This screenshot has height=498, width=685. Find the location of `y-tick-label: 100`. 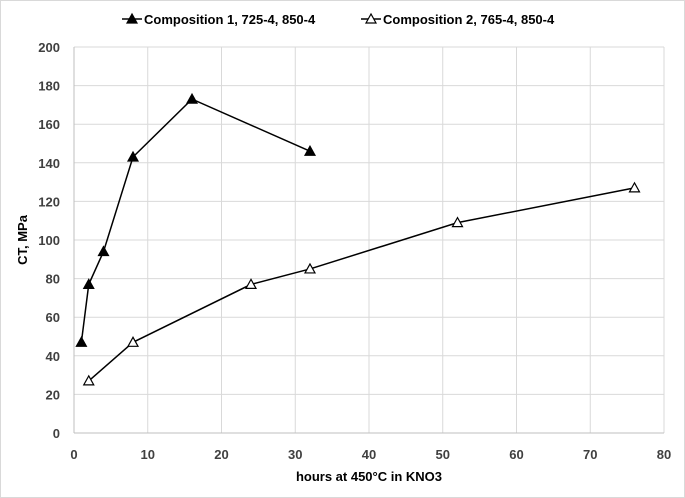

y-tick-label: 100 is located at coordinates (49, 240).